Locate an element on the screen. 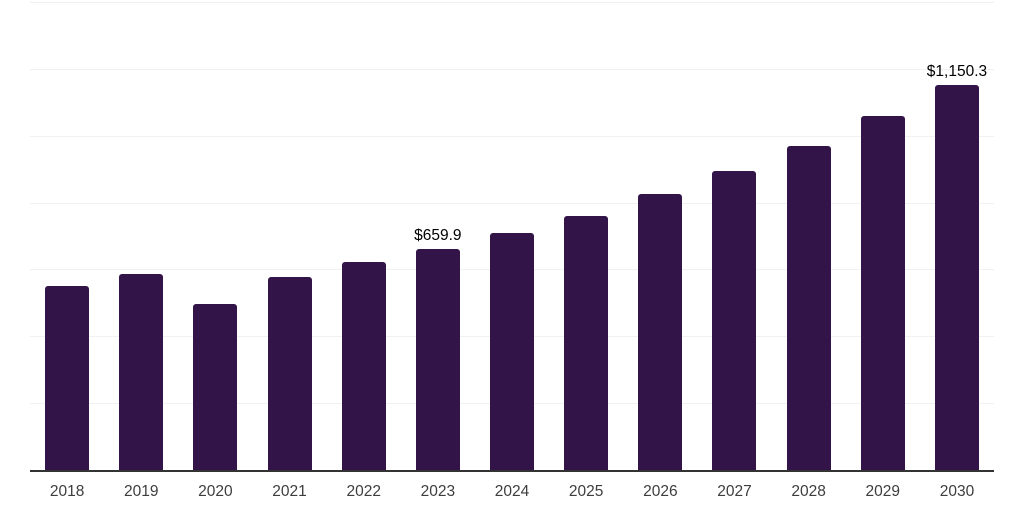 The height and width of the screenshot is (512, 1024). x-tick-2024: 2024 is located at coordinates (512, 491).